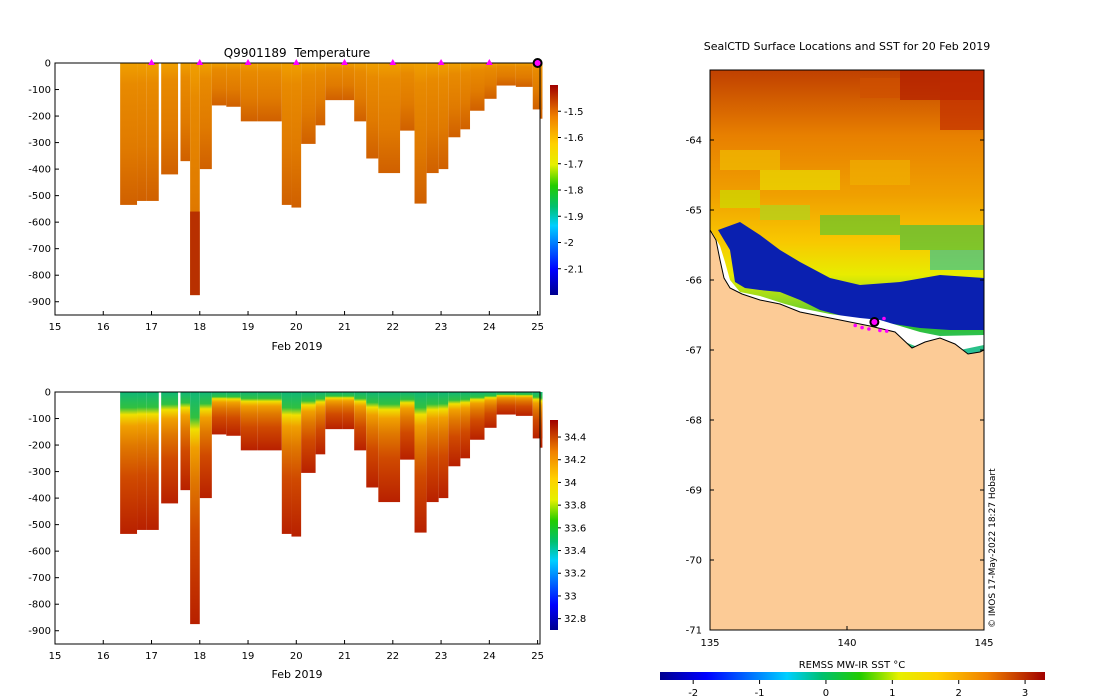 The height and width of the screenshot is (700, 1100). Describe the element at coordinates (55, 656) in the screenshot. I see `x-tick-label: 15` at that location.